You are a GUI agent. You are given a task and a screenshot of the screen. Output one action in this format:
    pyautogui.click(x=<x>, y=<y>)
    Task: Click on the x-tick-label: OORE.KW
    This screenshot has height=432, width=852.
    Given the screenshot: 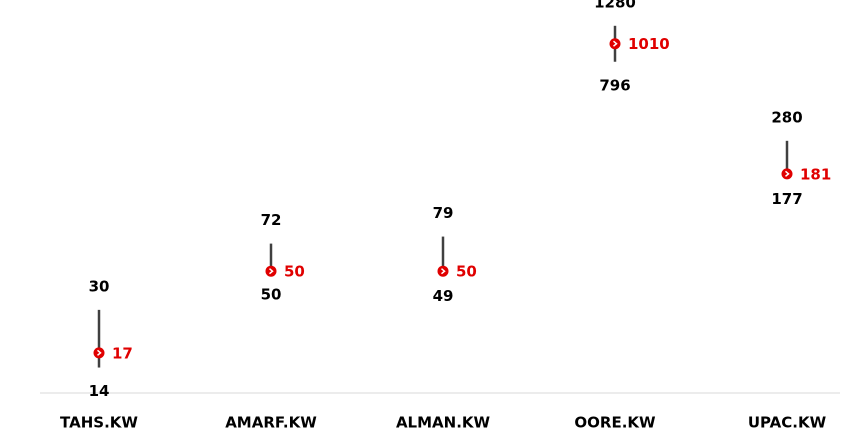 What is the action you would take?
    pyautogui.click(x=615, y=423)
    